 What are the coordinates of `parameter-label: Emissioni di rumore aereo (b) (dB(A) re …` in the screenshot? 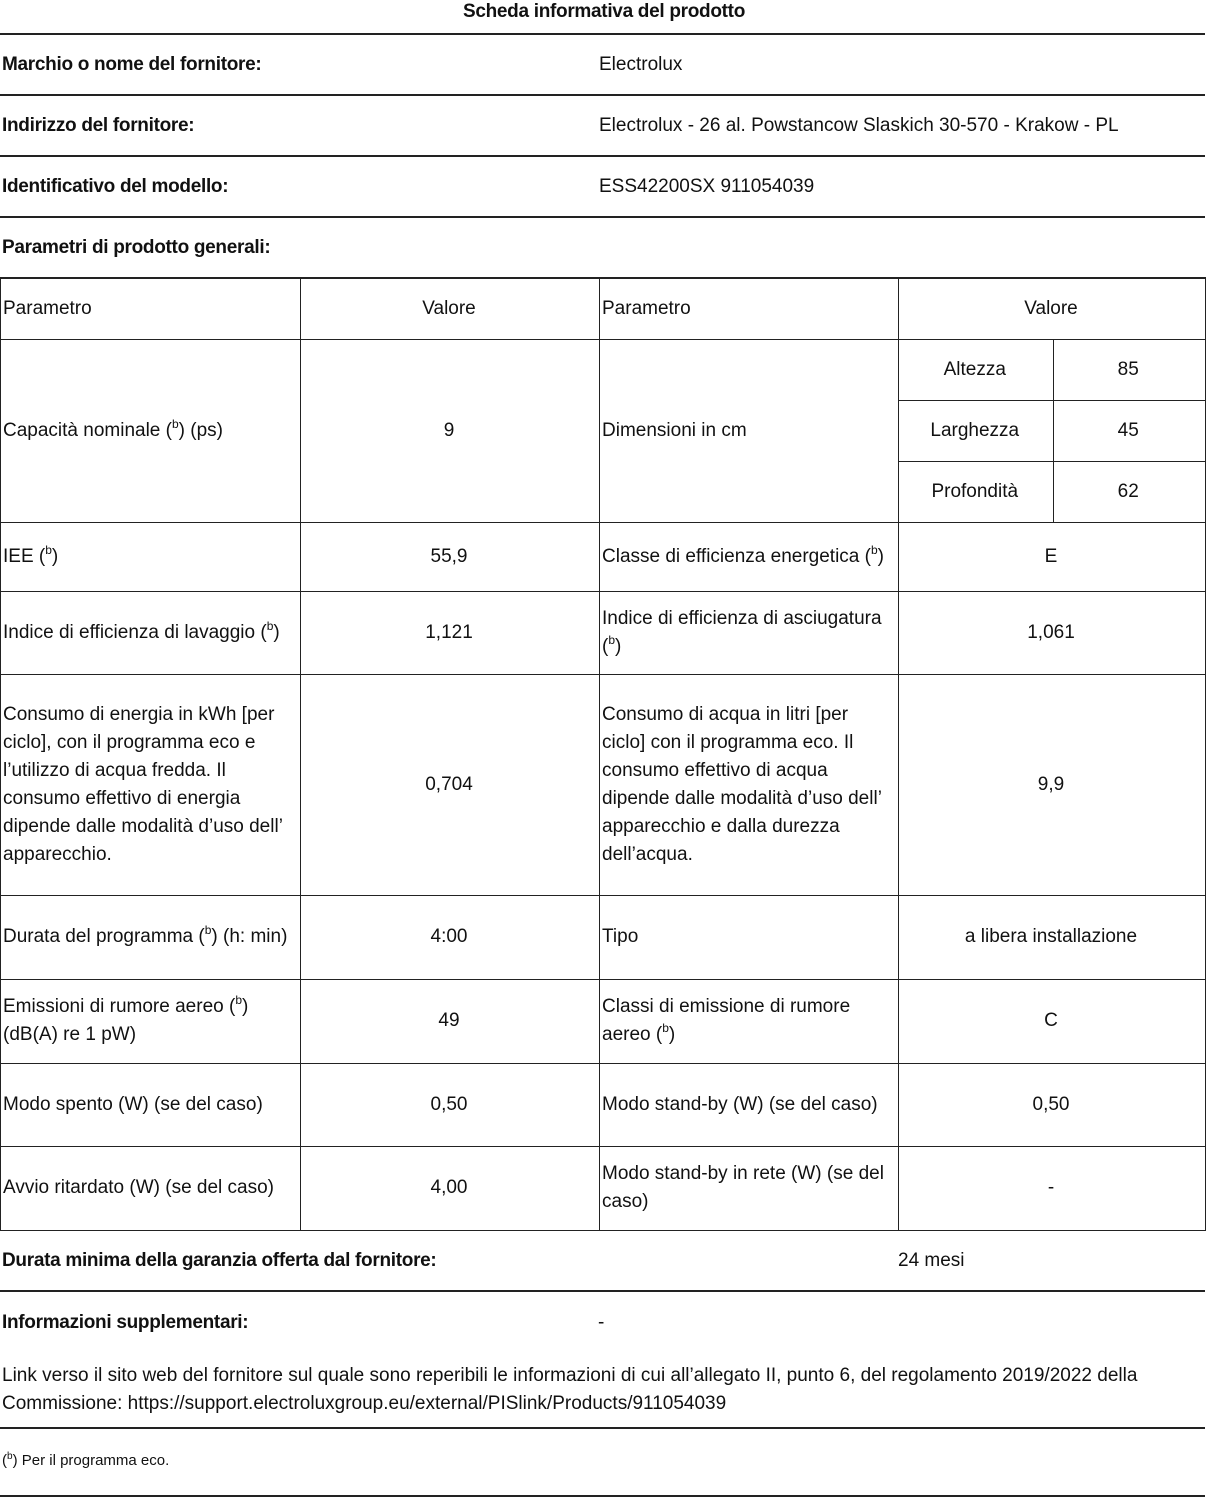 It's located at (150, 1021).